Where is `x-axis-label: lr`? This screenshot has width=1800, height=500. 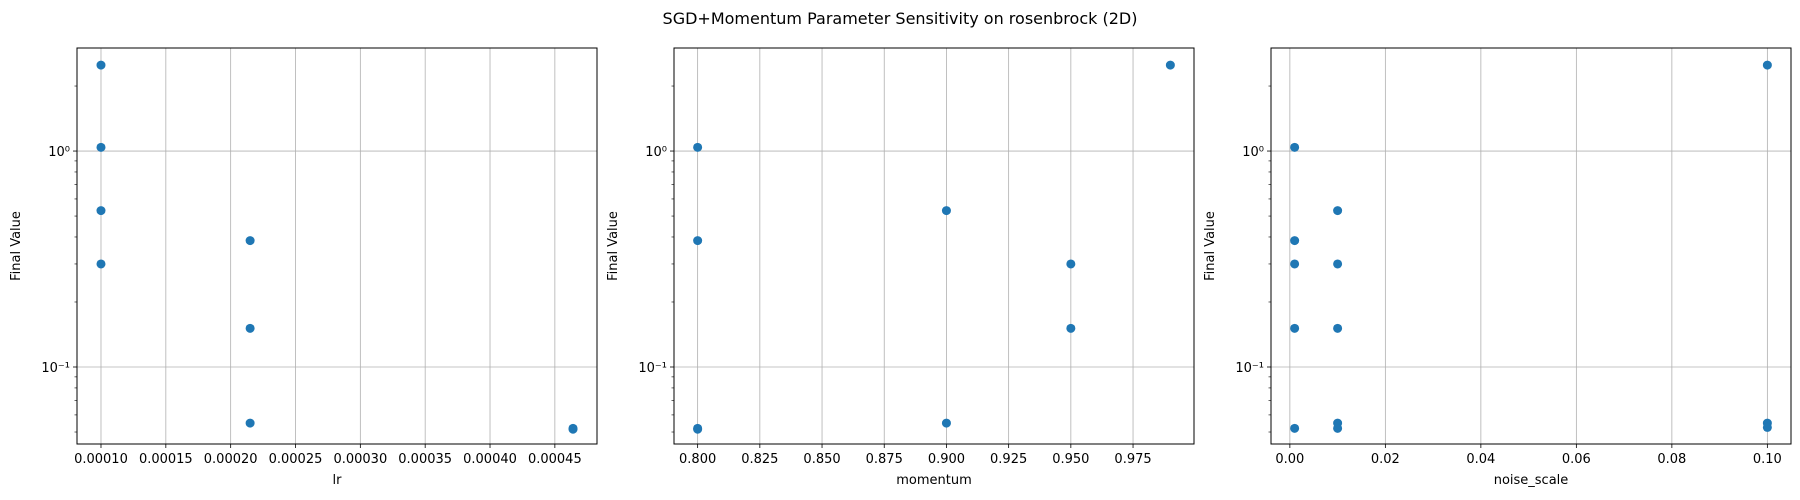
x-axis-label: lr is located at coordinates (338, 480).